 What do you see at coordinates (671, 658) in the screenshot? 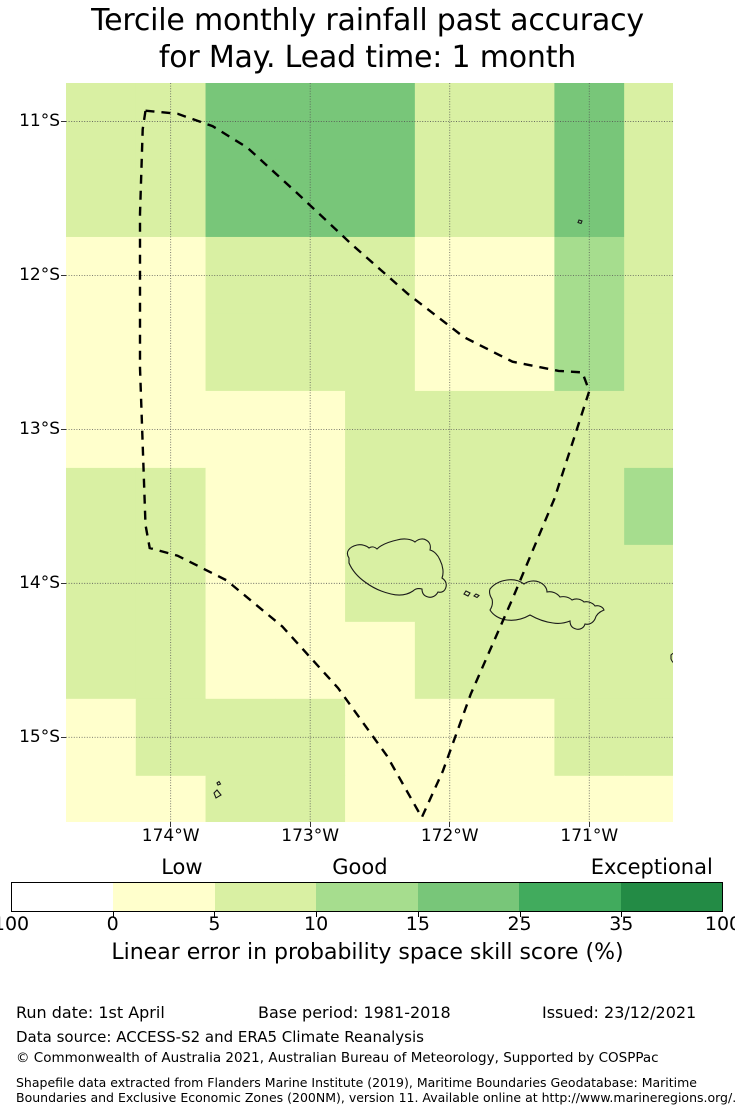
I see `island-tutuila` at bounding box center [671, 658].